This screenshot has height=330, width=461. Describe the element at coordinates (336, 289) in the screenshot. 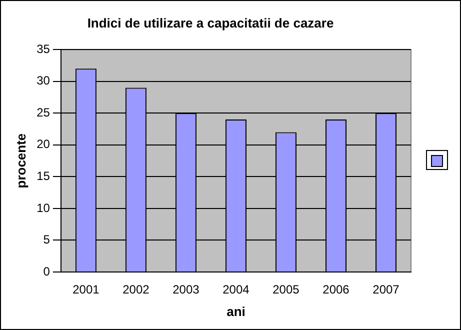

I see `x-tick-label: 2006` at that location.